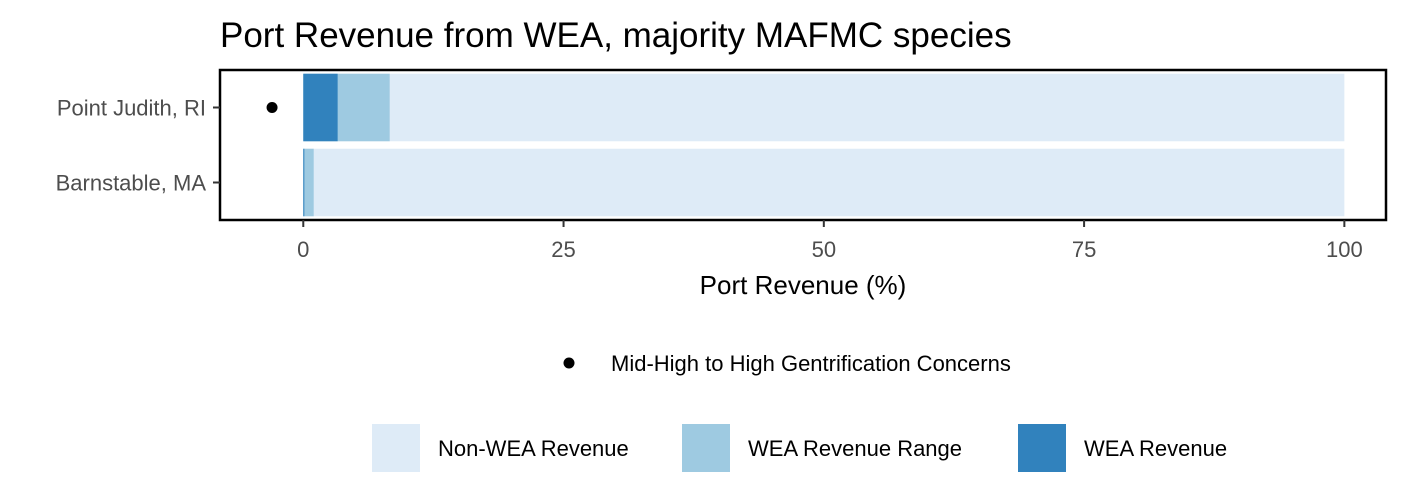 The height and width of the screenshot is (491, 1404). What do you see at coordinates (396, 448) in the screenshot?
I see `legend-swatch-non-wea-revenue` at bounding box center [396, 448].